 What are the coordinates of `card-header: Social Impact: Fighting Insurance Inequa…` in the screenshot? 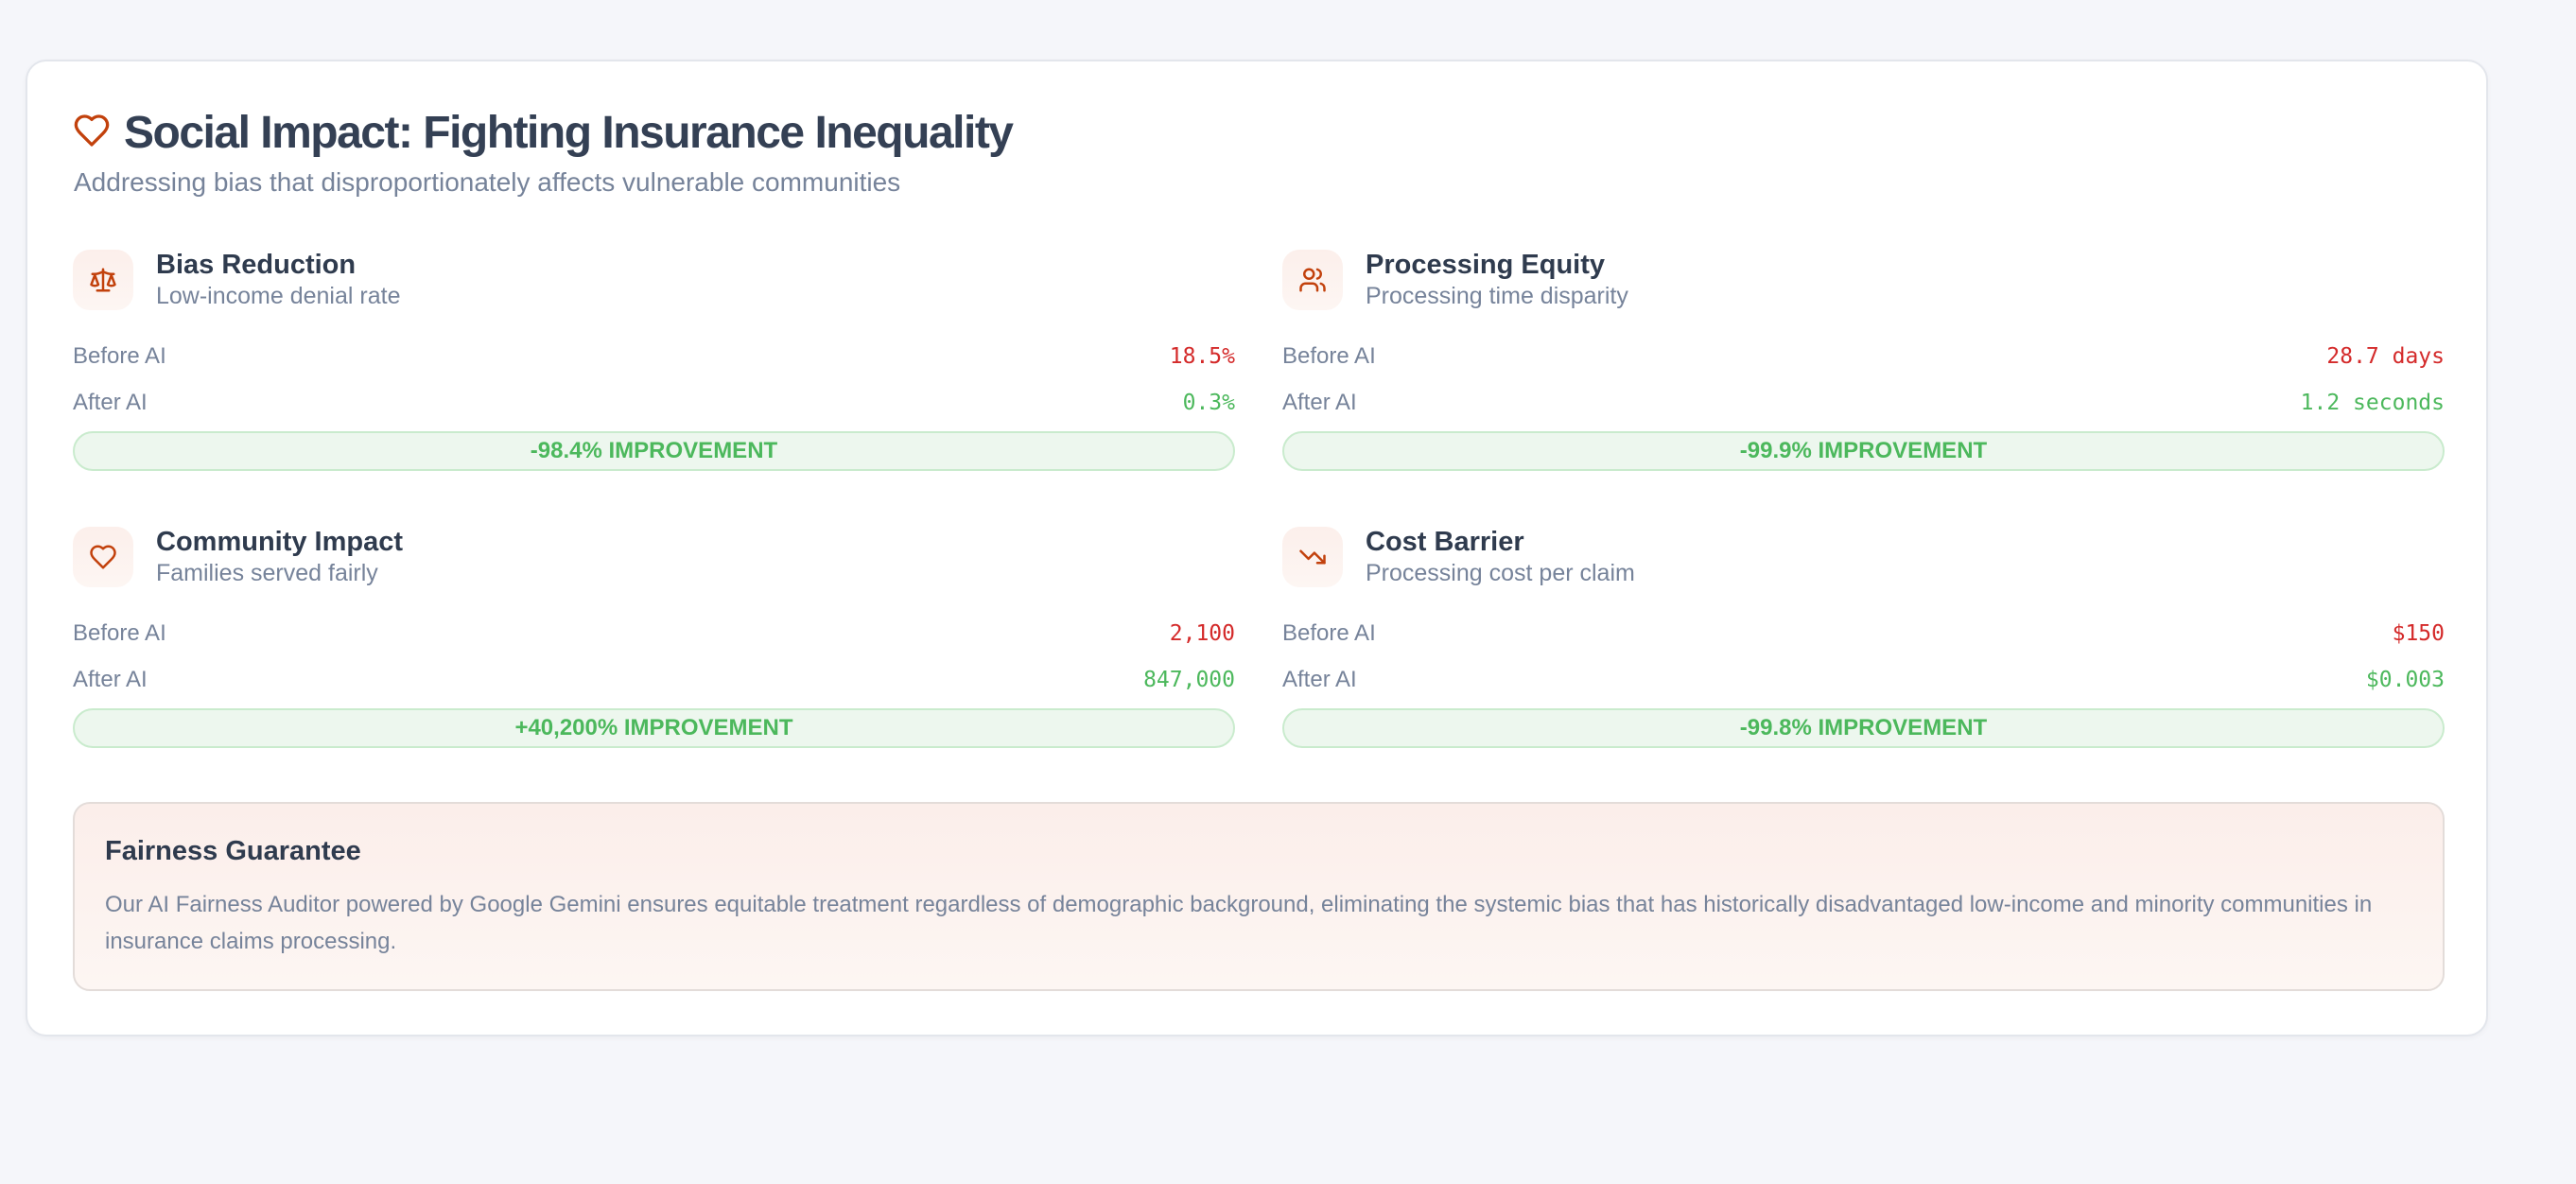 It's located at (543, 133).